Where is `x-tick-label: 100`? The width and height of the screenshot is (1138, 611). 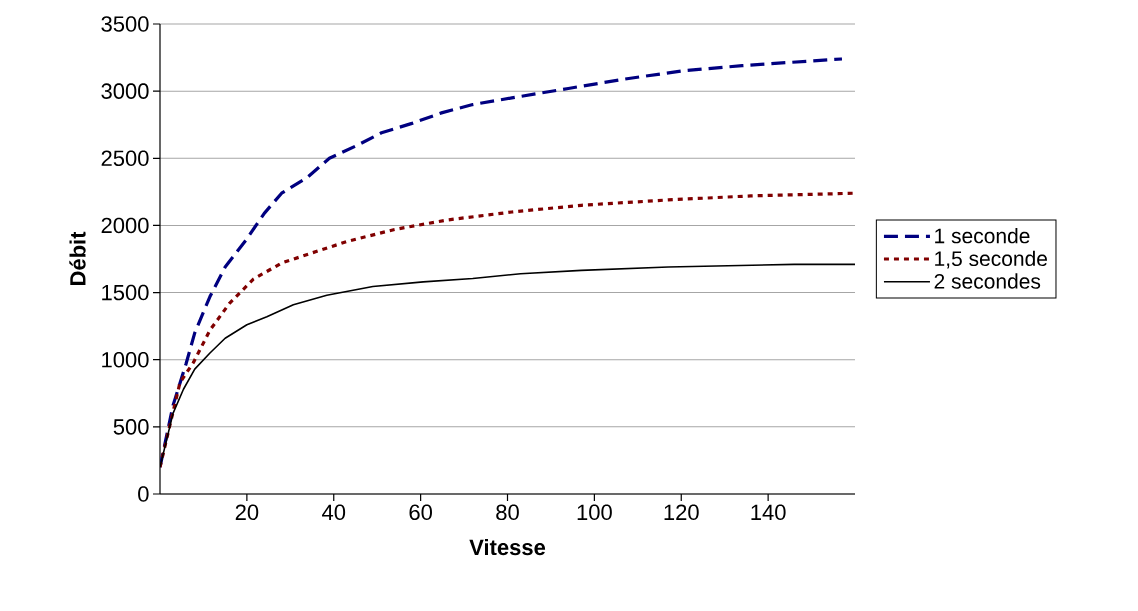
x-tick-label: 100 is located at coordinates (594, 512).